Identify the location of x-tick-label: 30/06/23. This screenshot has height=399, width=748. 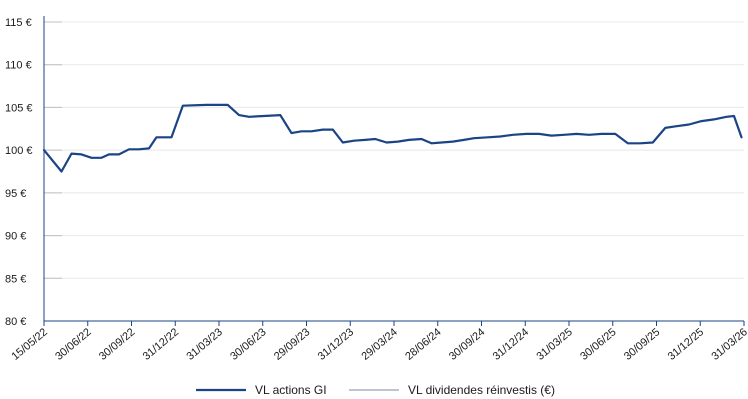
(248, 344).